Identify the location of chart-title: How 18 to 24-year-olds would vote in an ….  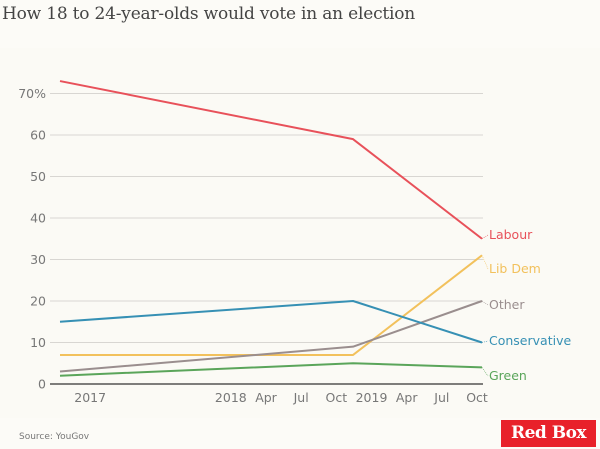
(209, 14).